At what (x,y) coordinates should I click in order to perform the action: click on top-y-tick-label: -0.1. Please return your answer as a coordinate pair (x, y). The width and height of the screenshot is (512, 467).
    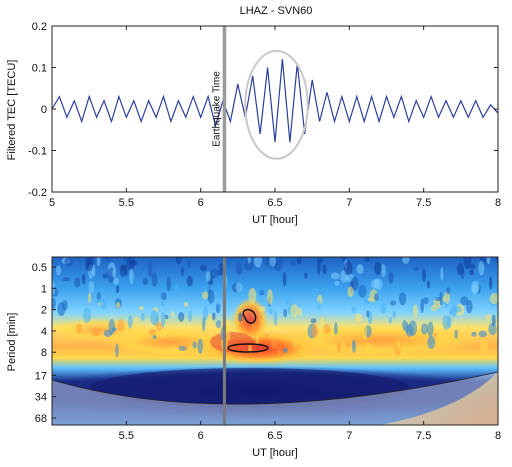
    Looking at the image, I should click on (37, 152).